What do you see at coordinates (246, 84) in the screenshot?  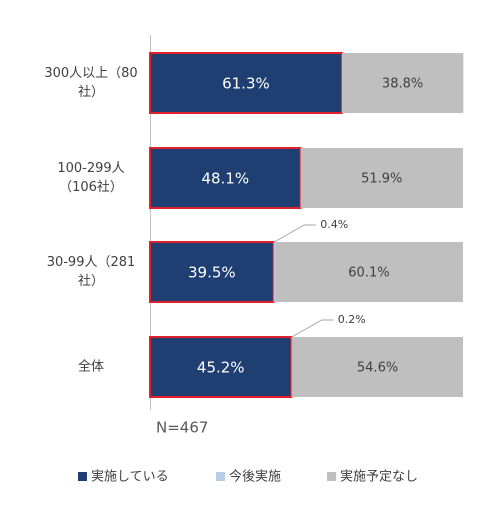 I see `data-label: 61.3%` at bounding box center [246, 84].